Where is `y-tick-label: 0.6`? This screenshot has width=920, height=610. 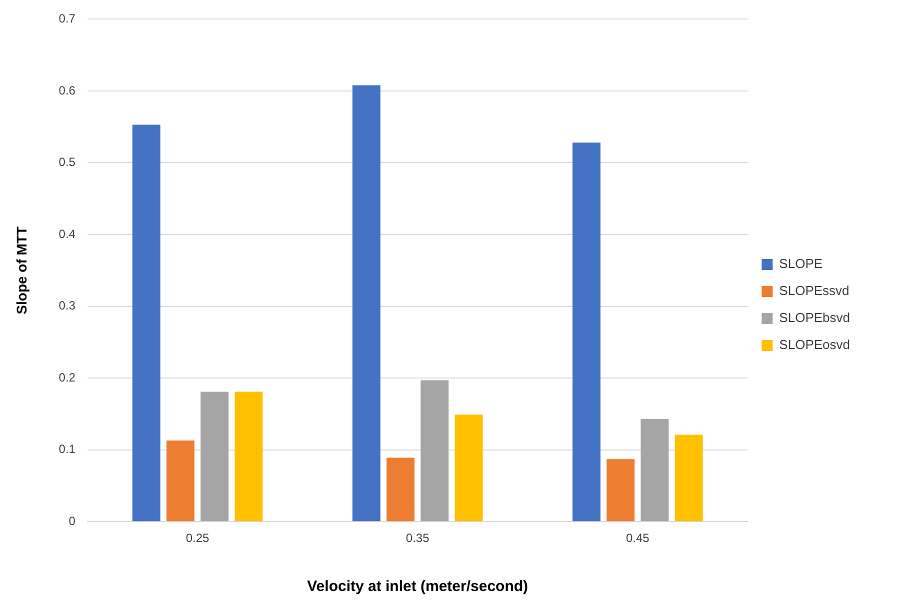
y-tick-label: 0.6 is located at coordinates (67, 90).